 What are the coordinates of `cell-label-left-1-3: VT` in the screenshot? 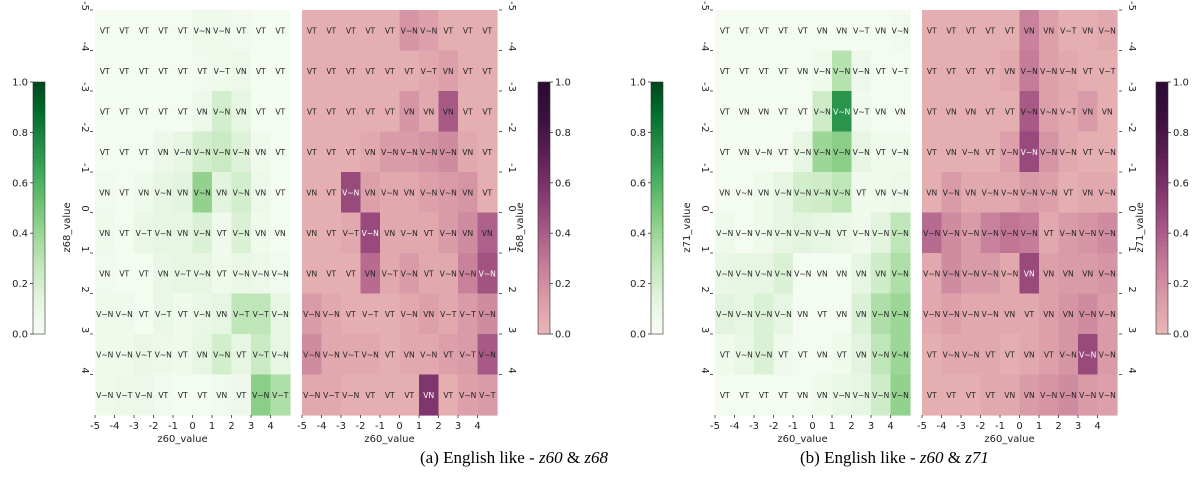 It's located at (783, 71).